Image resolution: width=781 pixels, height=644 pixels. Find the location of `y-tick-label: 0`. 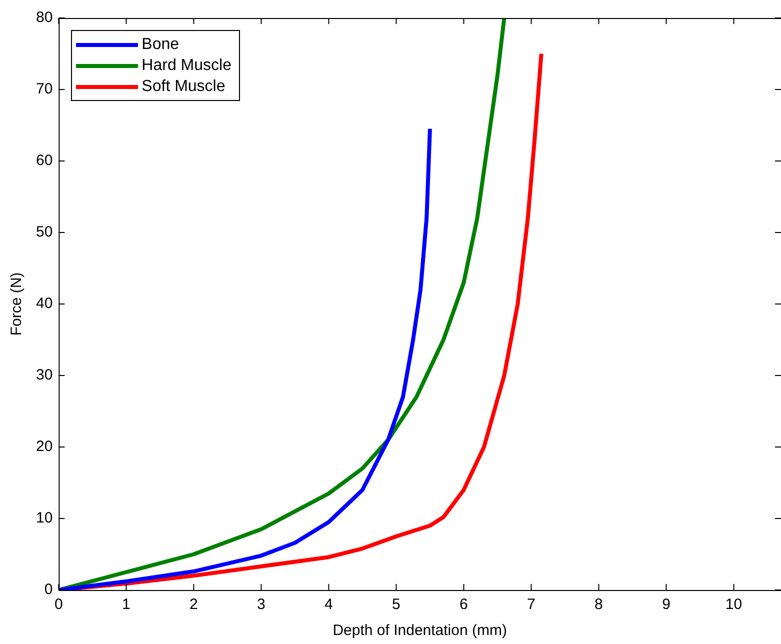

y-tick-label: 0 is located at coordinates (48, 589).